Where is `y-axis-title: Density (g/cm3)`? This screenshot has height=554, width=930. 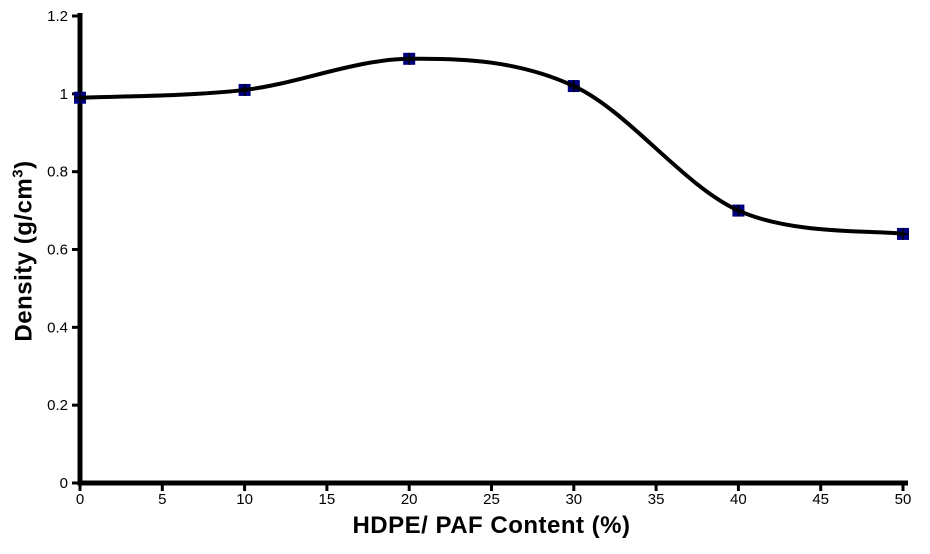 y-axis-title: Density (g/cm3) is located at coordinates (24, 250).